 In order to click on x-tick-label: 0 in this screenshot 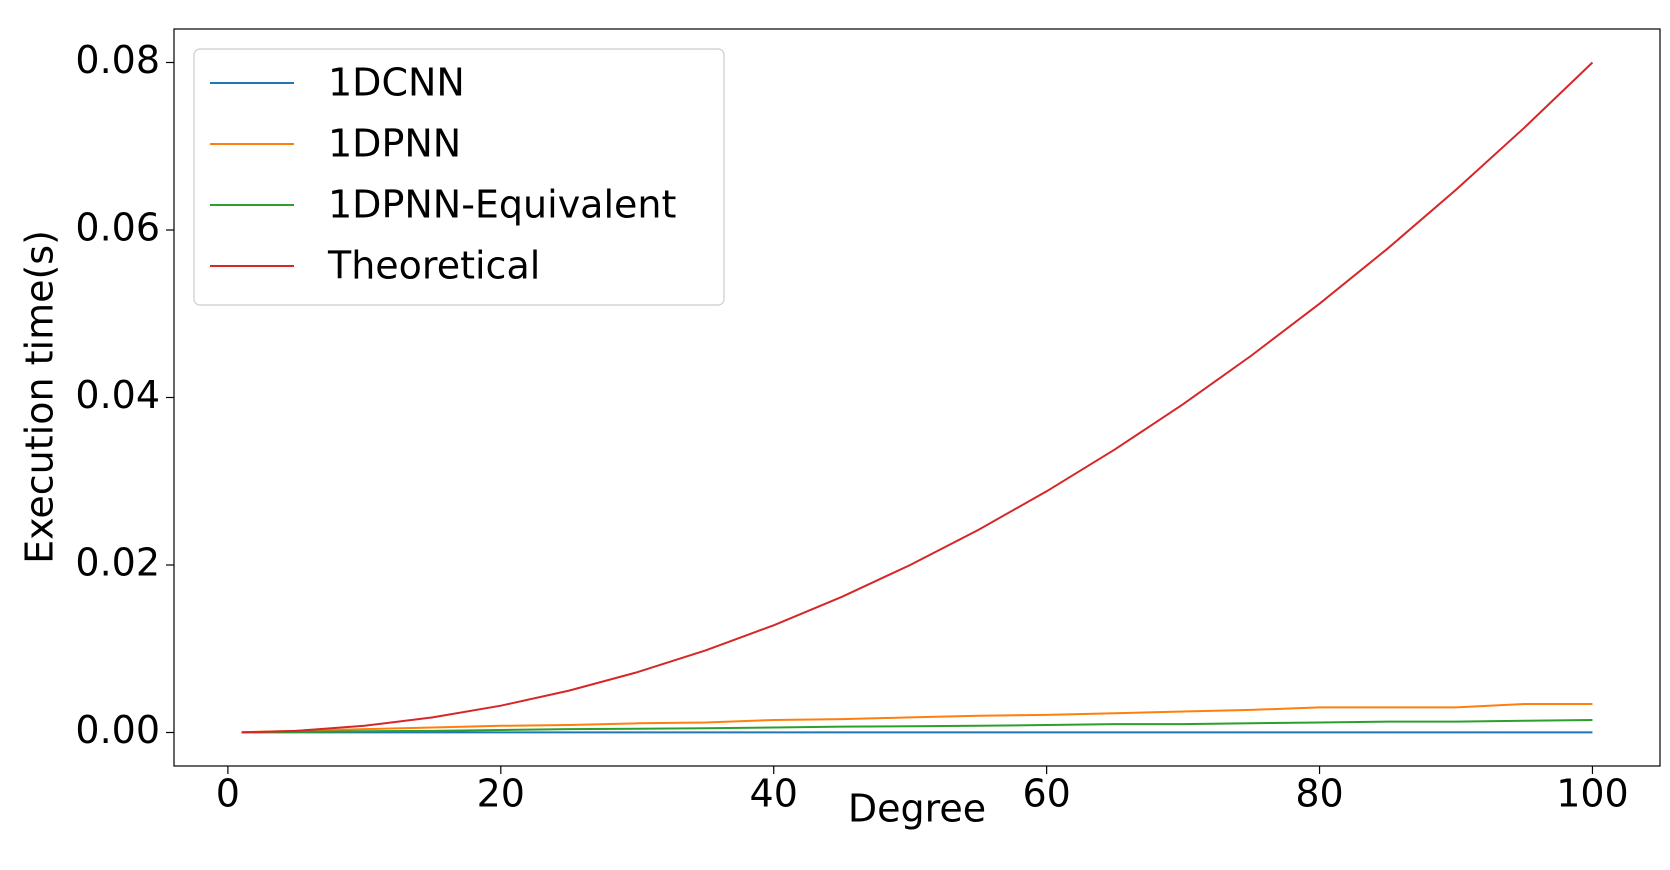, I will do `click(228, 794)`.